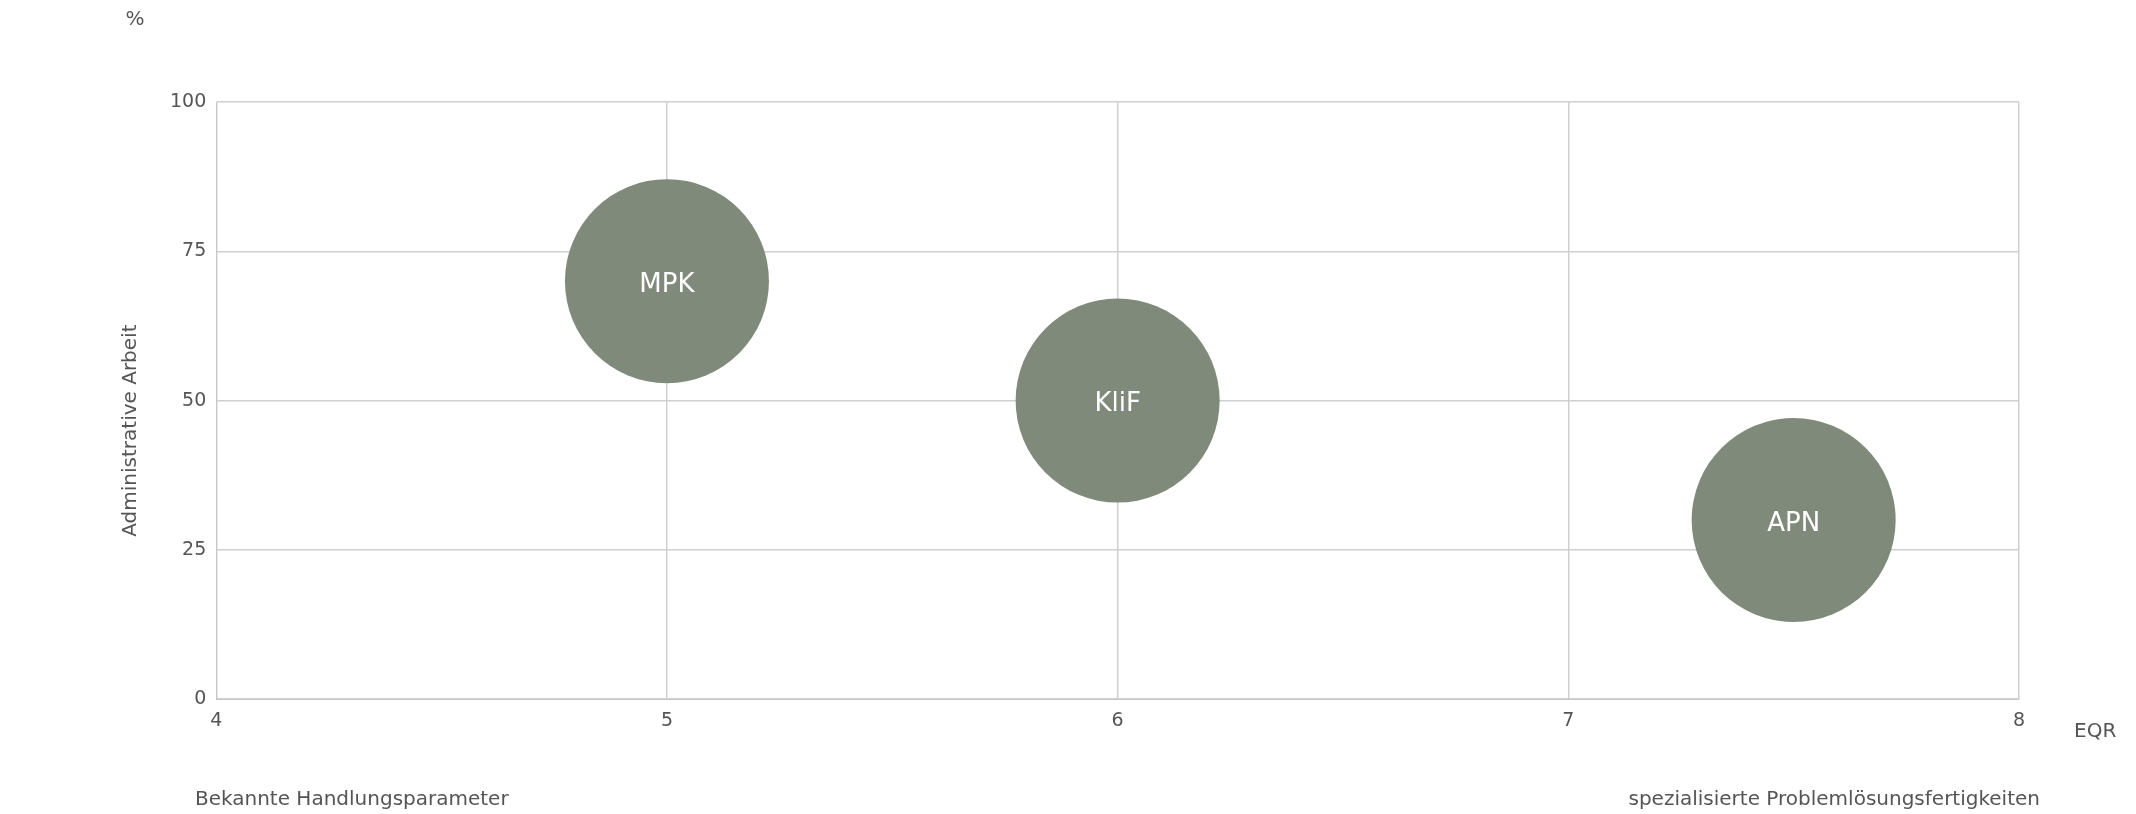  Describe the element at coordinates (188, 99) in the screenshot. I see `y-tick-label: 100` at that location.